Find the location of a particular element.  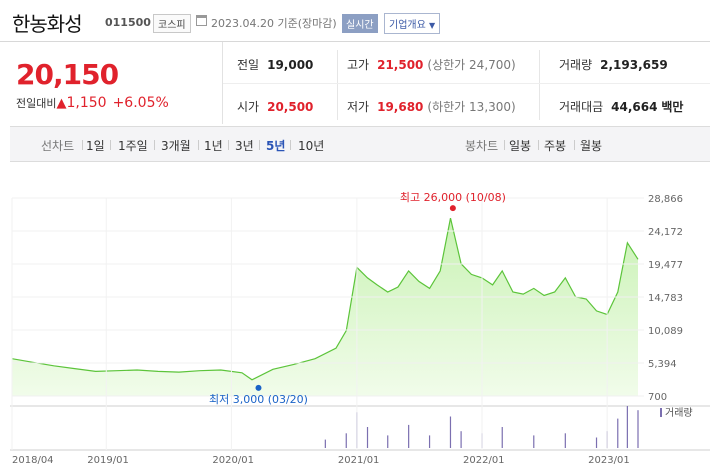

x-tick-label: 2019/01 is located at coordinates (108, 460).